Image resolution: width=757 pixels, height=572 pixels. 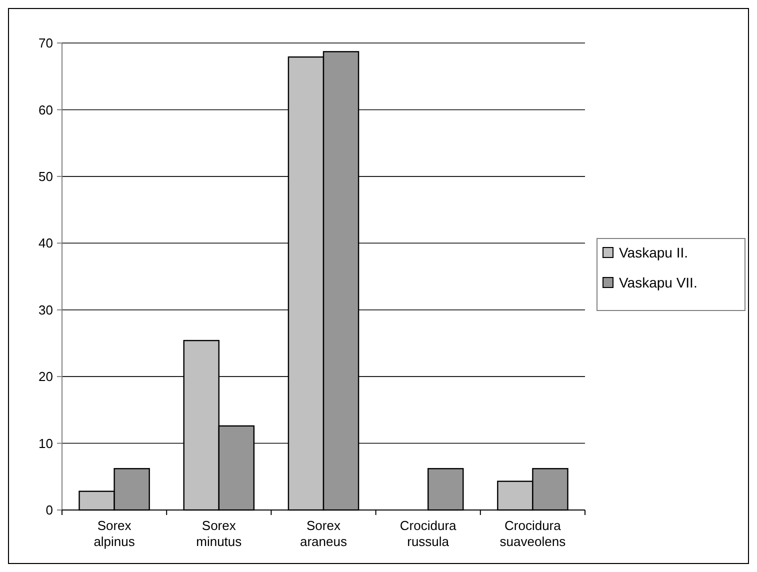 What do you see at coordinates (653, 252) in the screenshot?
I see `legend-label: Vaskapu II.` at bounding box center [653, 252].